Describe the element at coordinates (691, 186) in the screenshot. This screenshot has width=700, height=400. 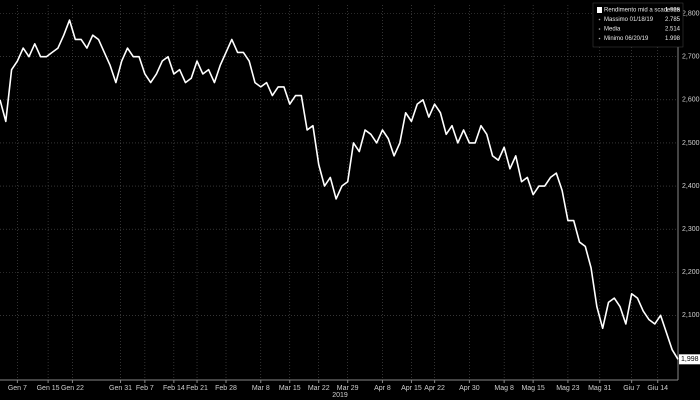
I see `y-tick-label: 2,400` at that location.